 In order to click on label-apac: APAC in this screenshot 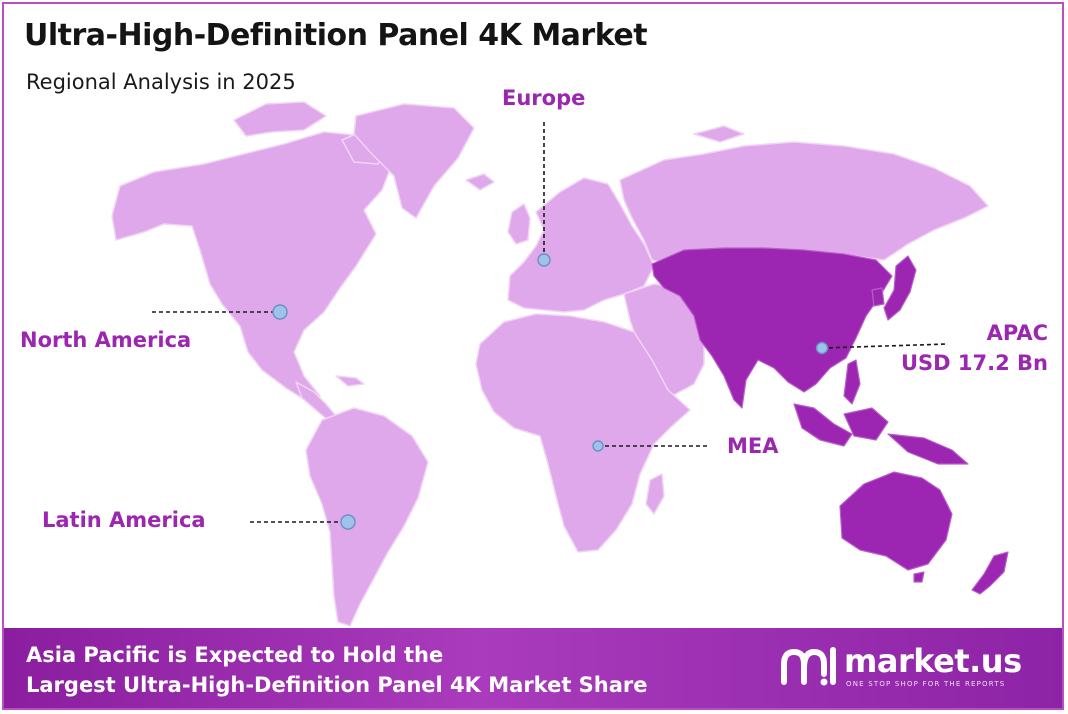, I will do `click(1017, 333)`.